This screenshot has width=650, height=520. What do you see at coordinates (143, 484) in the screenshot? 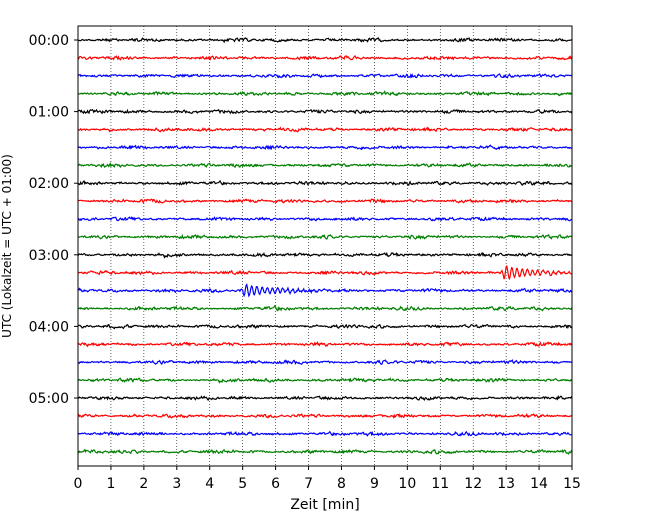
I see `x-tick-label: 2` at bounding box center [143, 484].